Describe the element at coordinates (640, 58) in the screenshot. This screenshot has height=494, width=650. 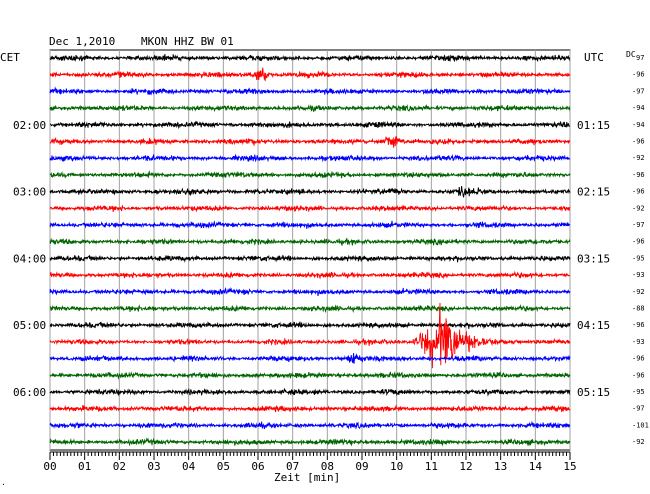
I see `dc-value: 97` at that location.